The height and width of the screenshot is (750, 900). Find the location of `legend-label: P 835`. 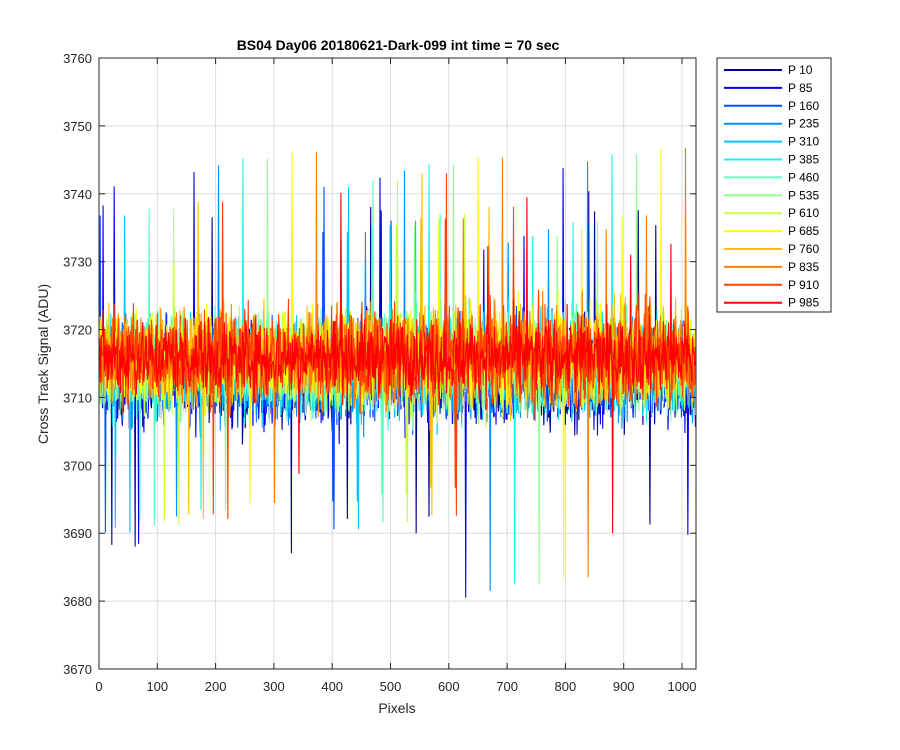

legend-label: P 835 is located at coordinates (803, 267).